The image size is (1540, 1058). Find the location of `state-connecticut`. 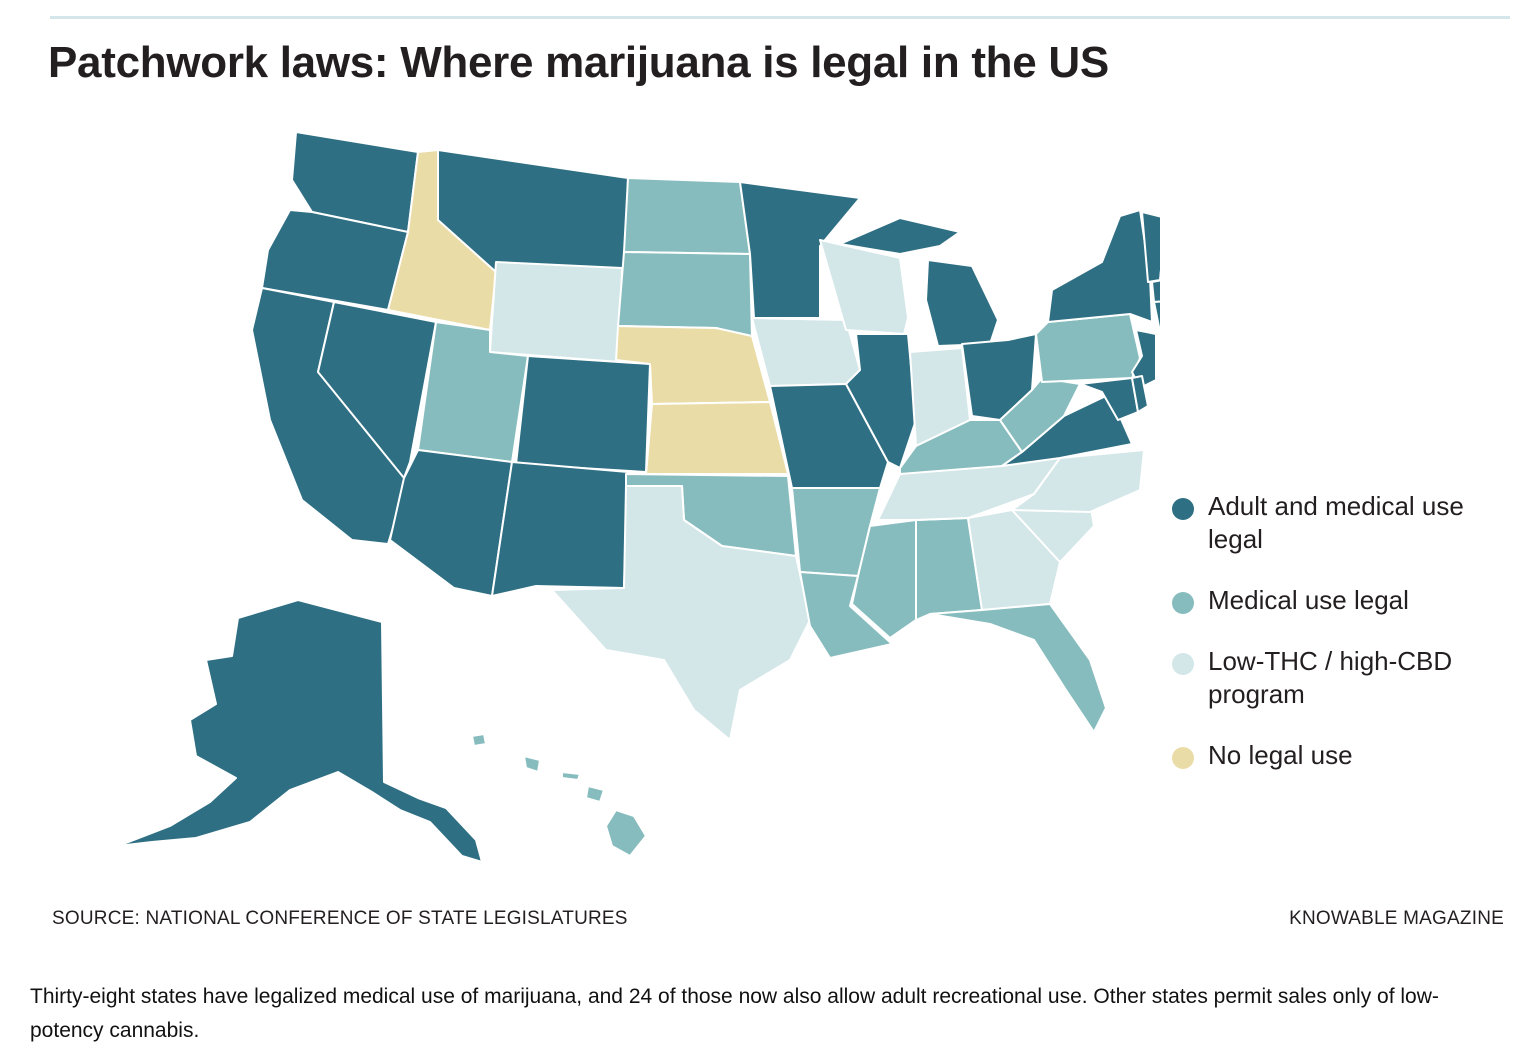

state-connecticut is located at coordinates (1156, 316).